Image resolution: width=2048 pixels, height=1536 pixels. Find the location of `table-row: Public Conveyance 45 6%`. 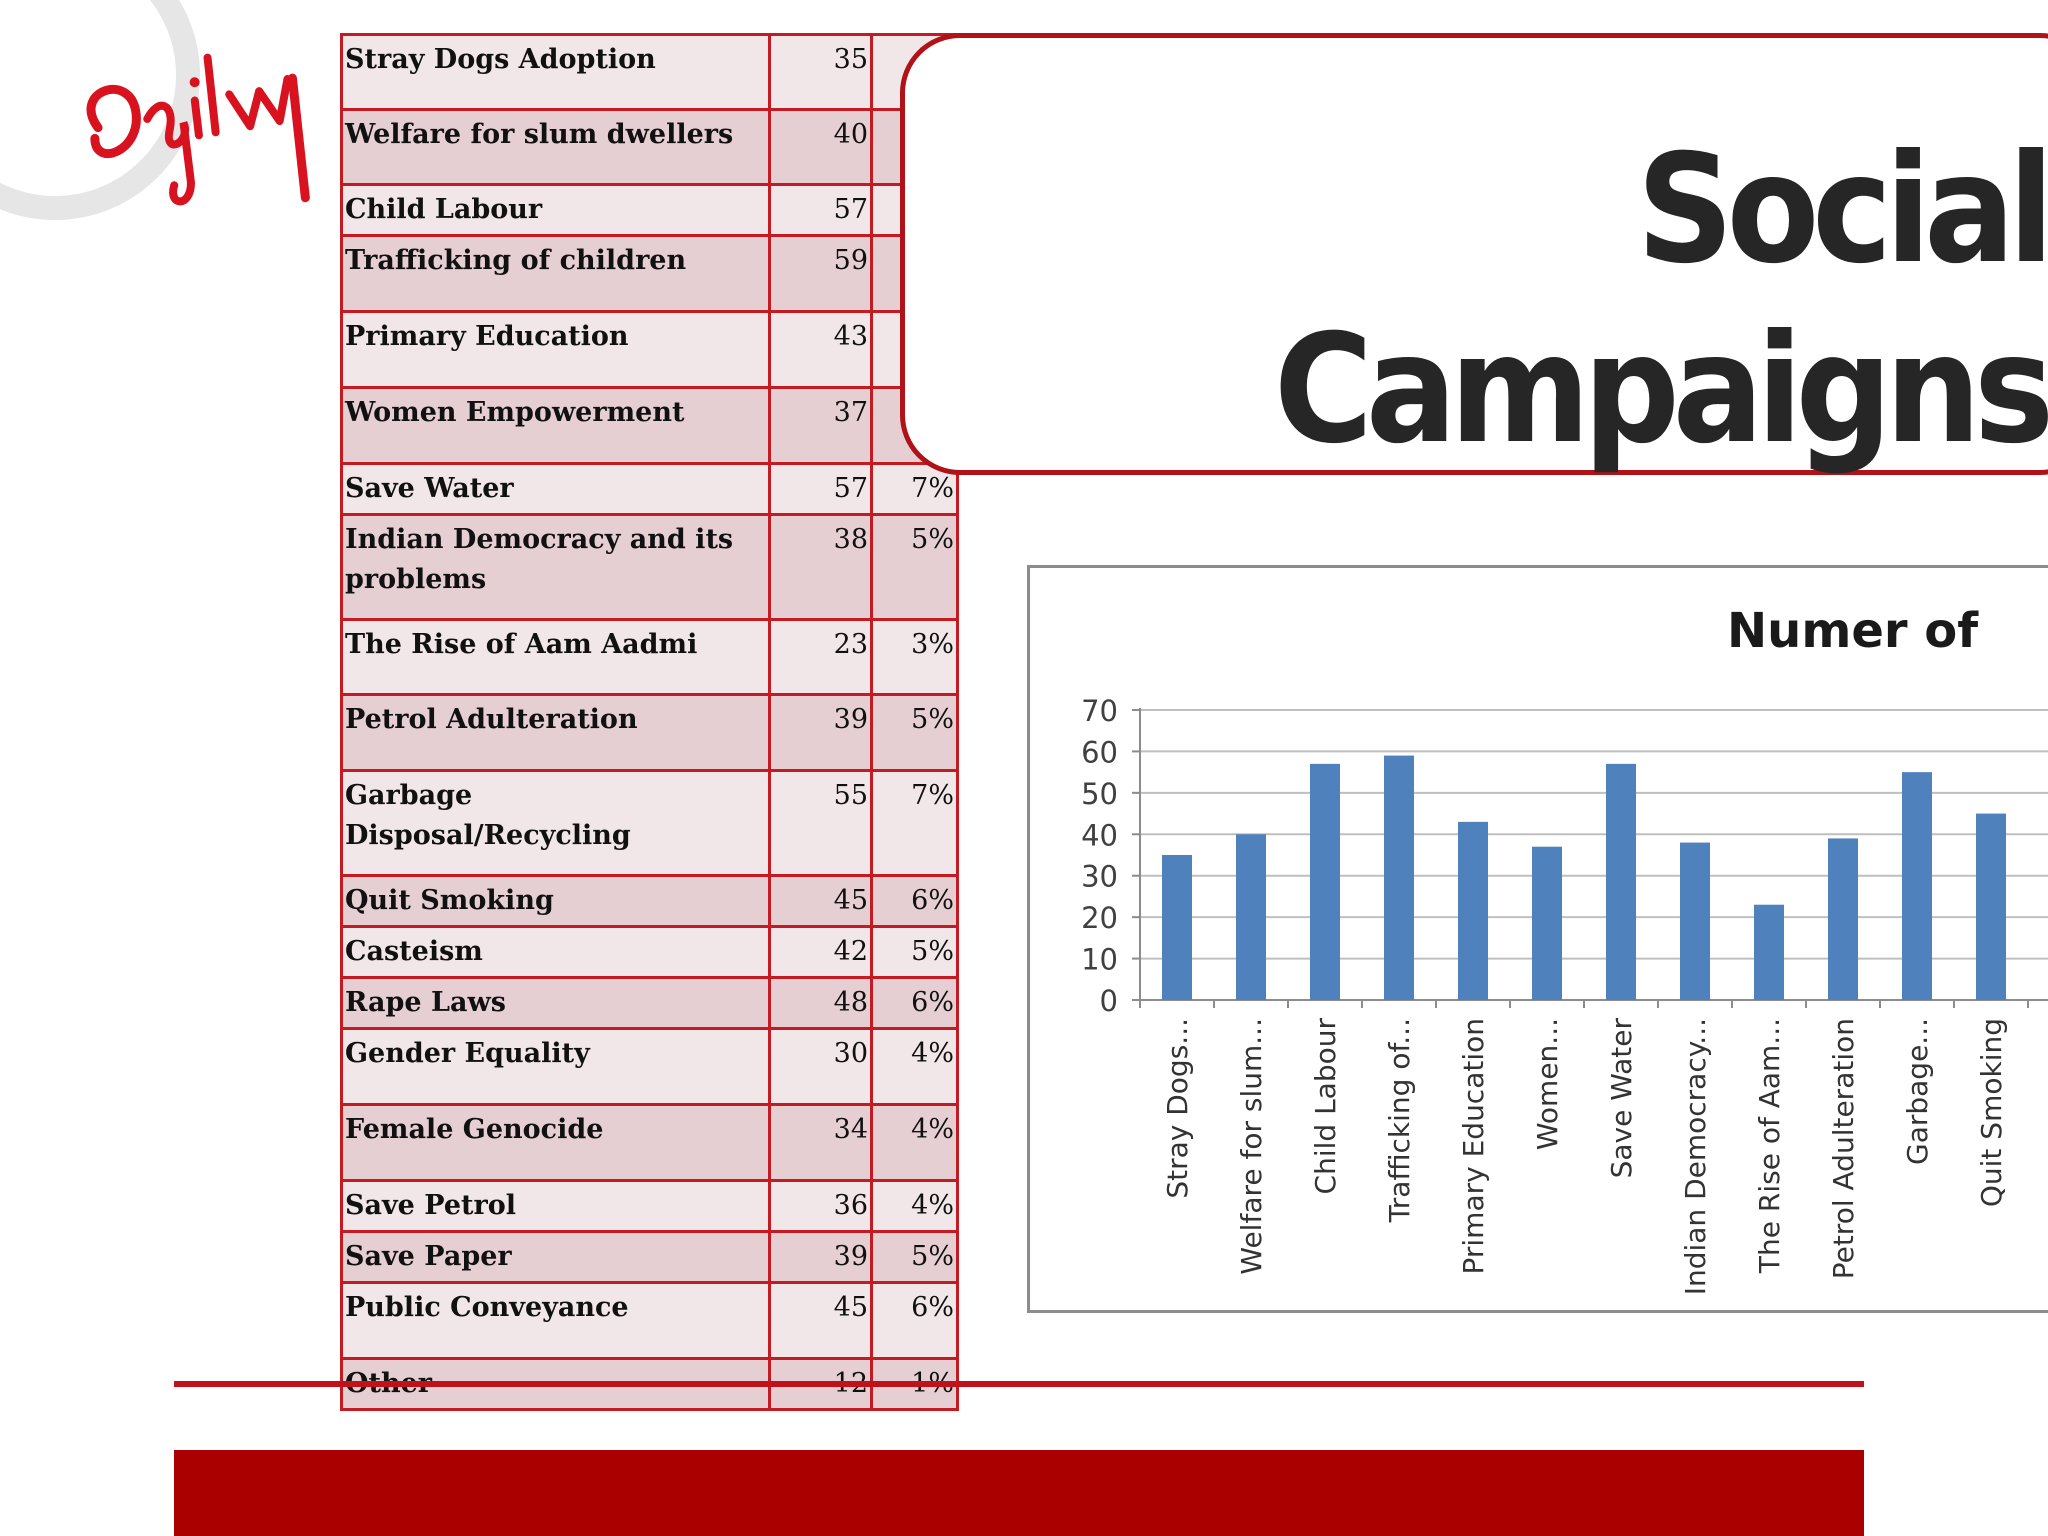

table-row: Public Conveyance 45 6% is located at coordinates (649, 1320).